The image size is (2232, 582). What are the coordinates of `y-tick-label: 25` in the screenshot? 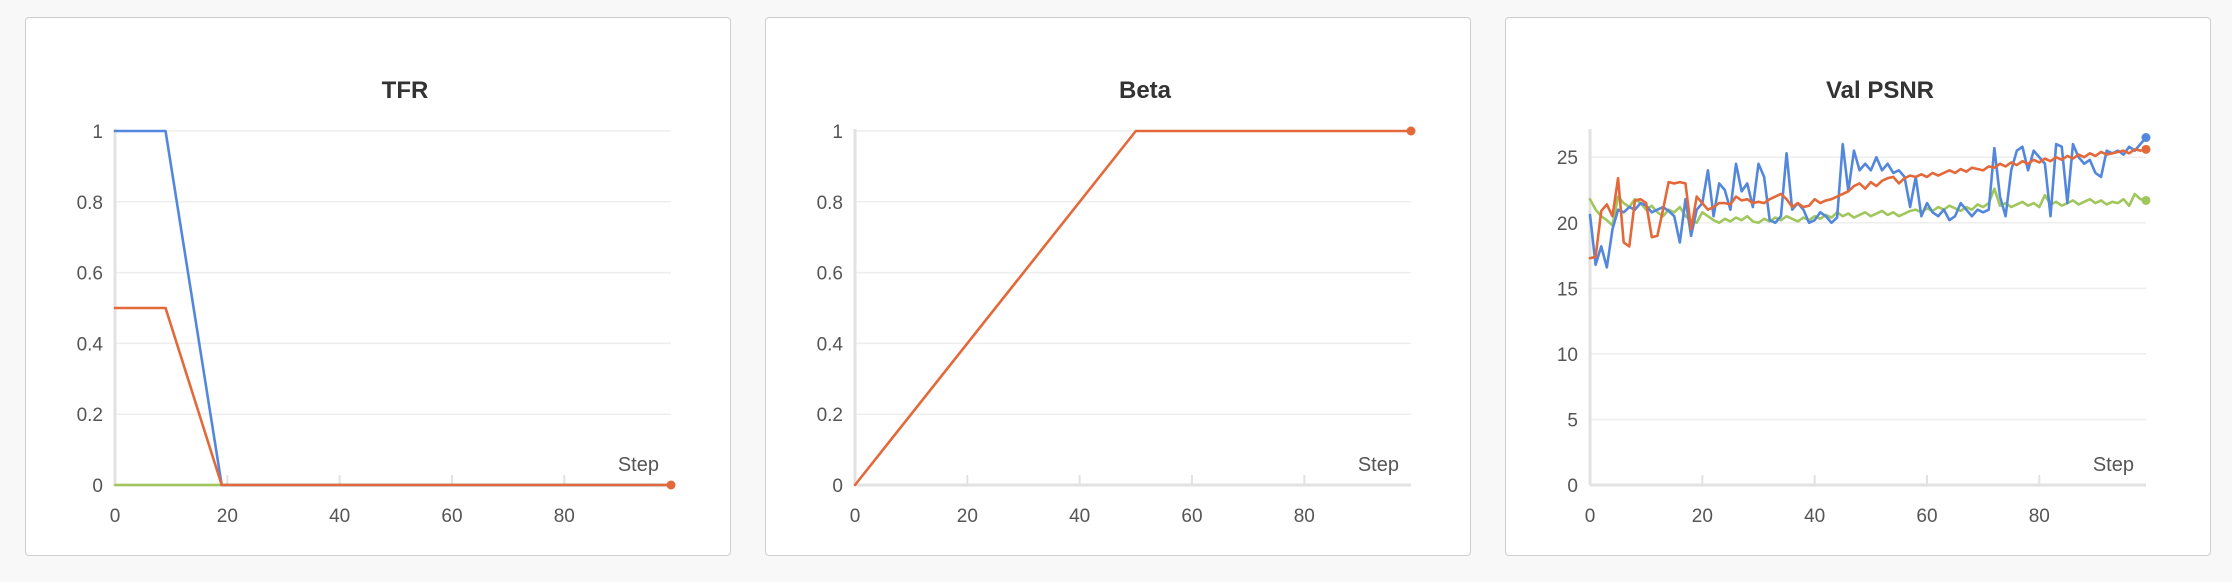 It's located at (1567, 158).